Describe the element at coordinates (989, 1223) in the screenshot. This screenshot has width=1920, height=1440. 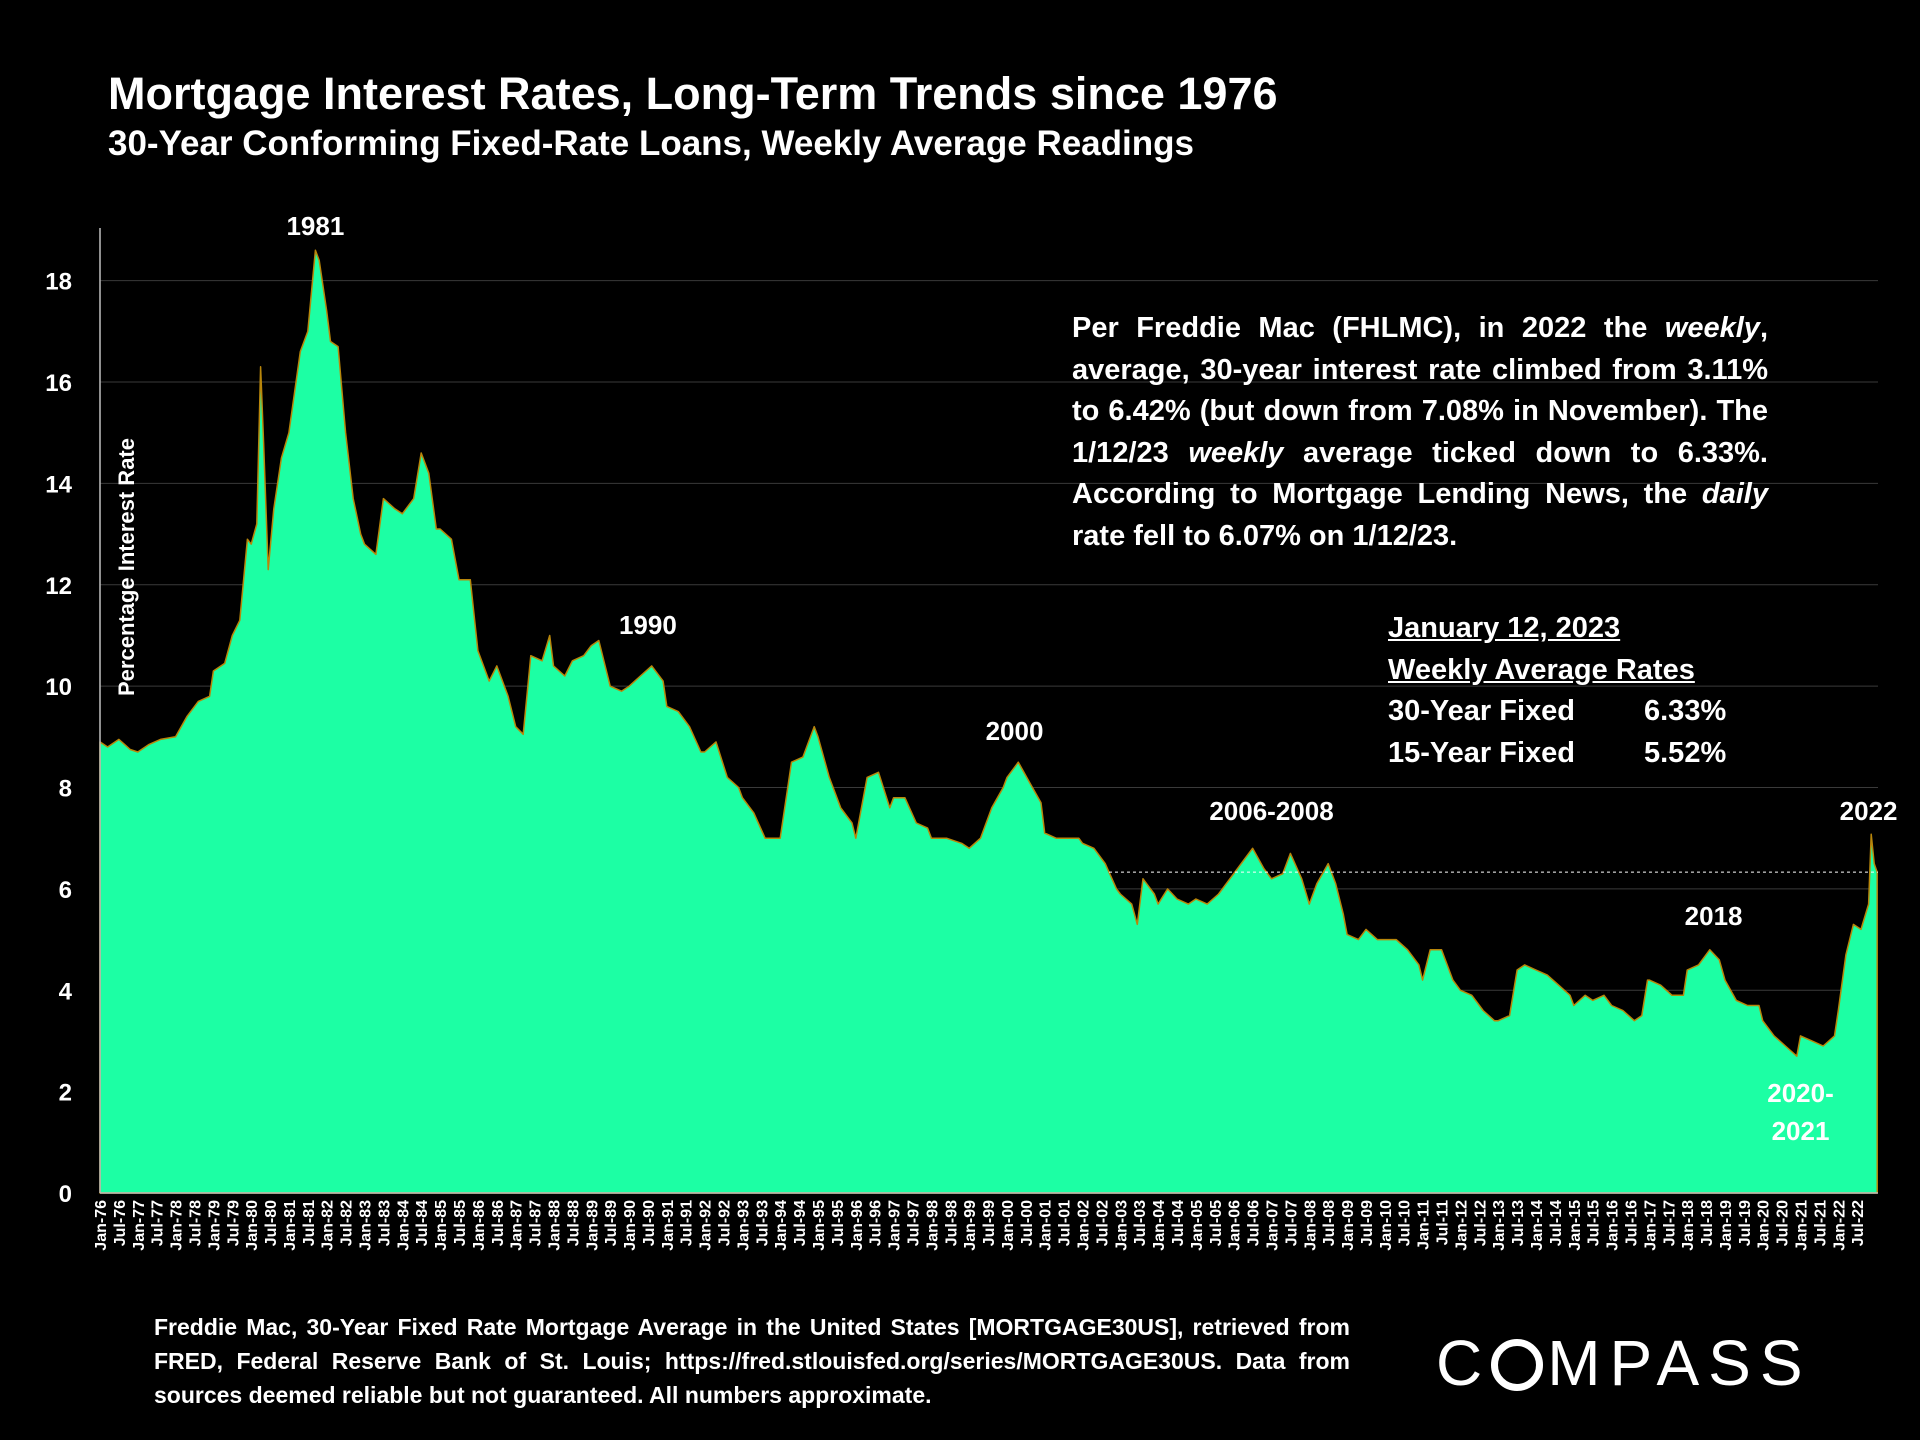
I see `x-tick-label: Jul-99` at that location.